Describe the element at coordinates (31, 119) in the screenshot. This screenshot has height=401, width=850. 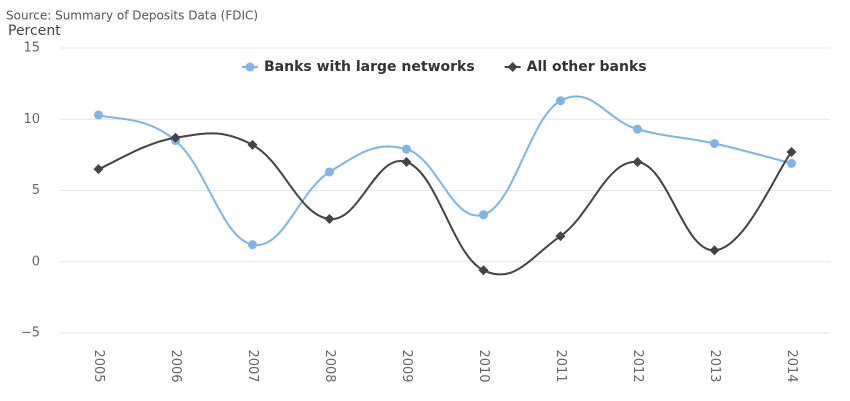
I see `y-tick-label: 10` at that location.